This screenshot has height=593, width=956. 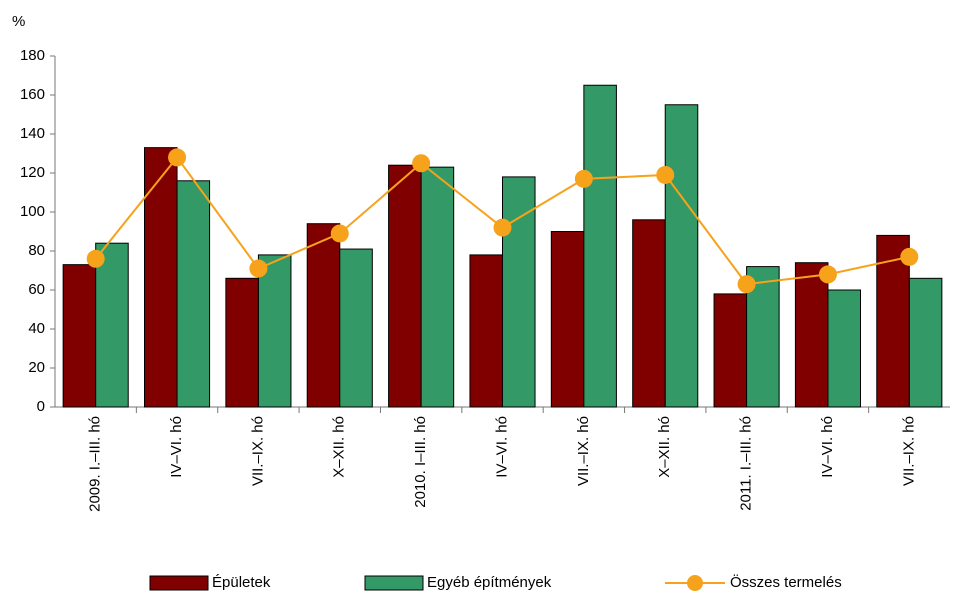 I want to click on x-tick-label: 2010. I–III. hó, so click(x=420, y=462).